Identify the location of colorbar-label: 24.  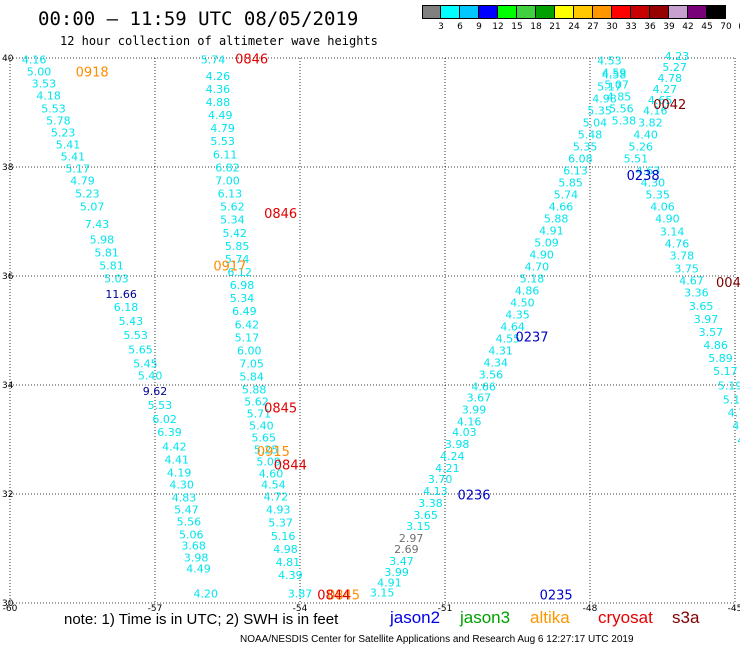
(574, 27).